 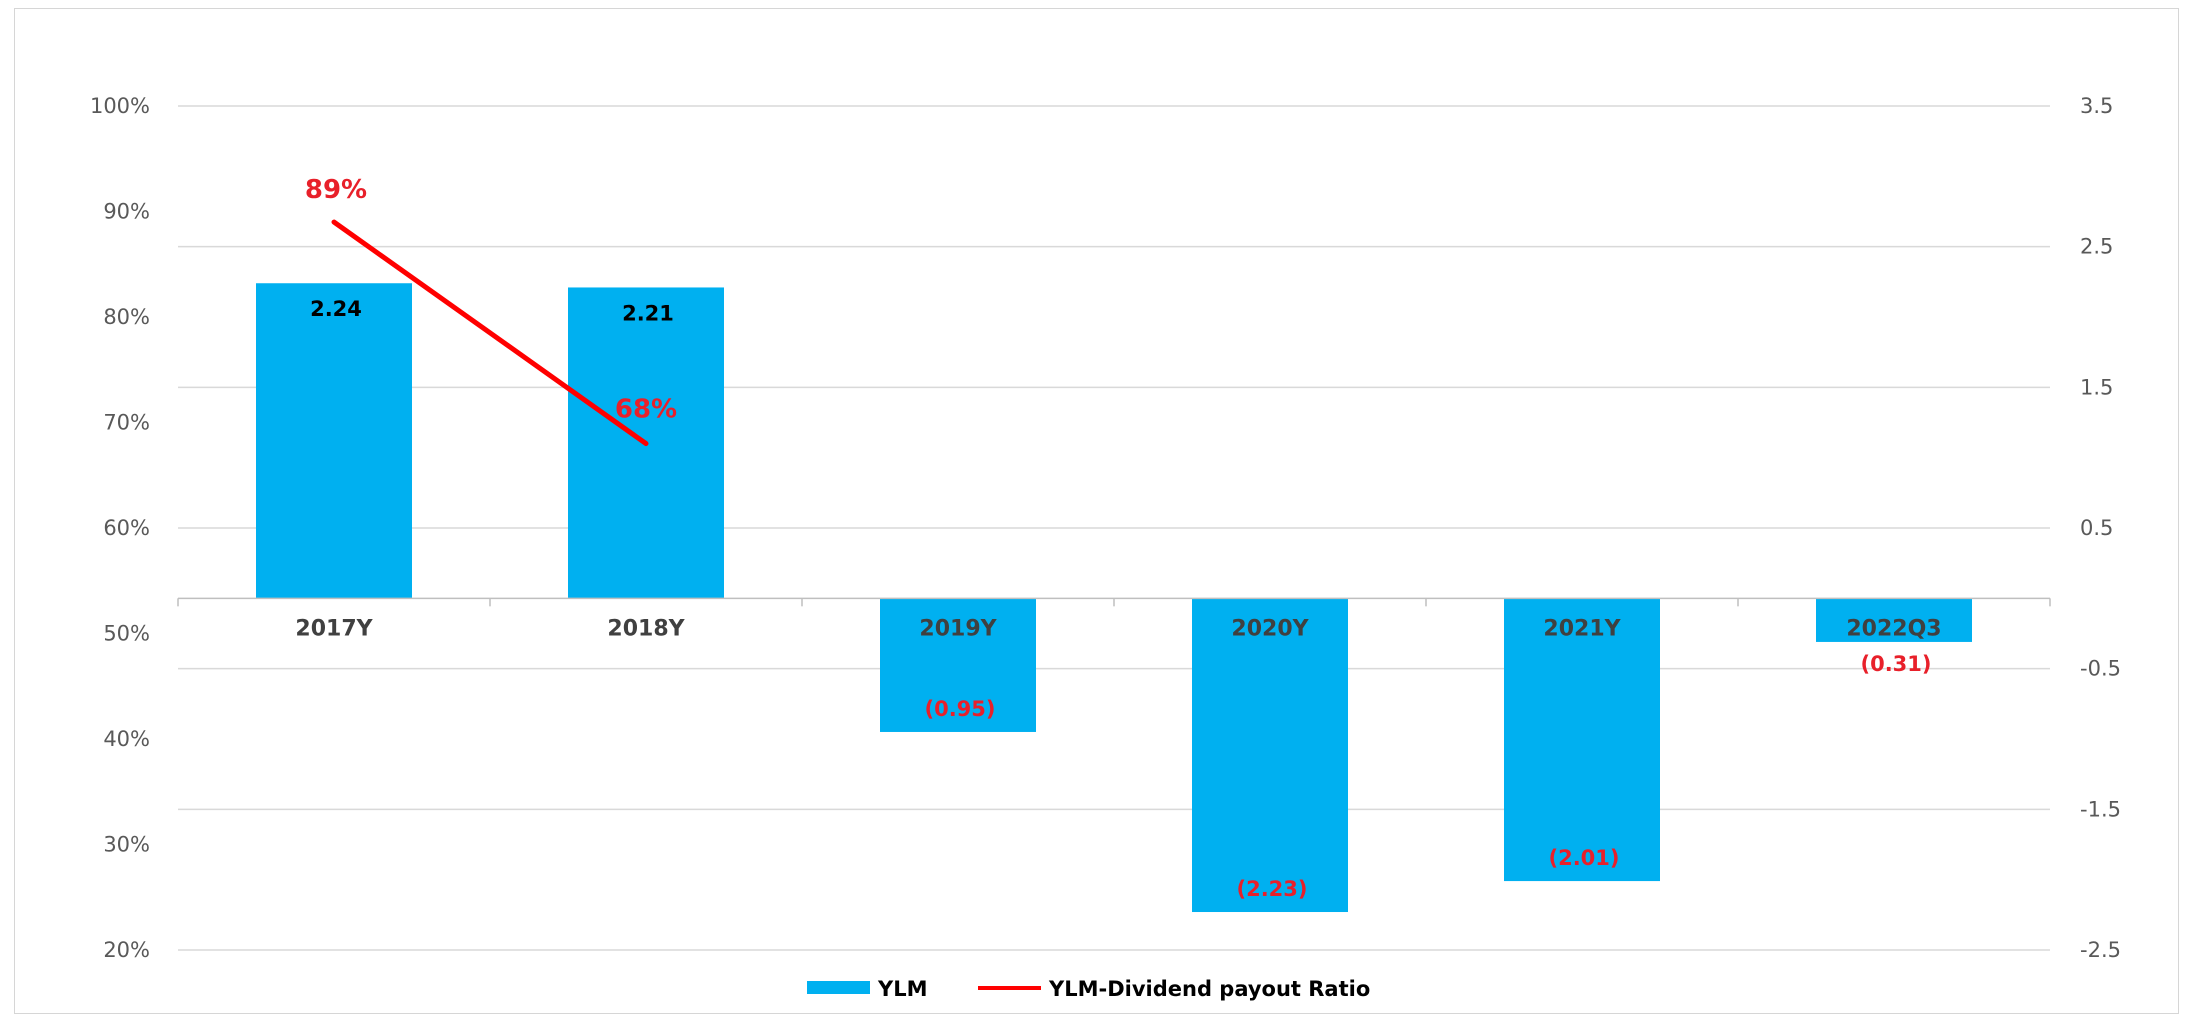 I want to click on left-tick-label: 90%, so click(x=126, y=212).